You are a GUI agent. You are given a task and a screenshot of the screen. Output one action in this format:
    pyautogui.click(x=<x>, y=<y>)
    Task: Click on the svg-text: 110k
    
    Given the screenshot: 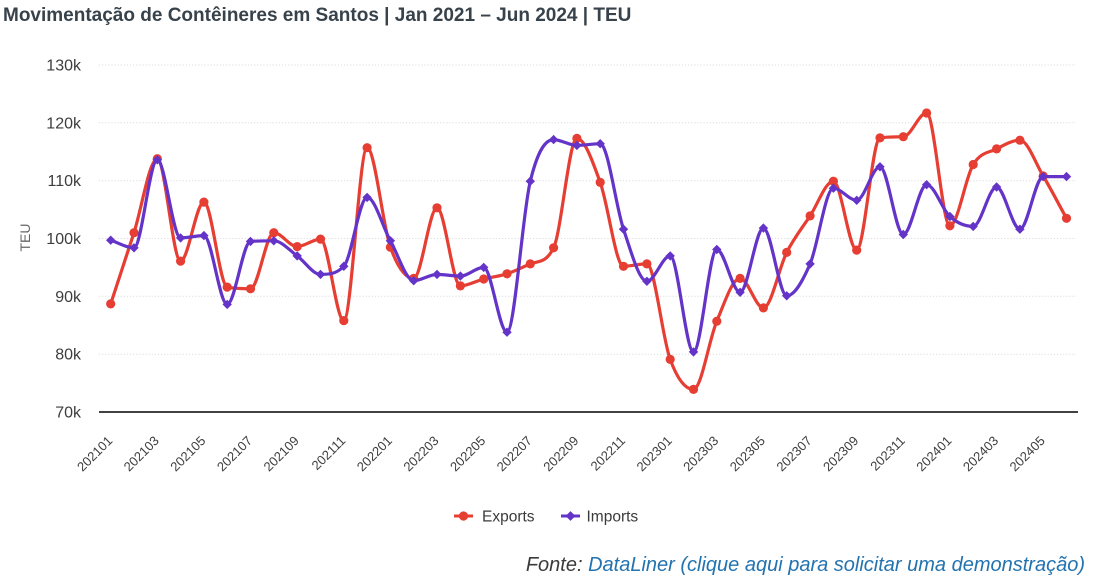 What is the action you would take?
    pyautogui.click(x=64, y=181)
    